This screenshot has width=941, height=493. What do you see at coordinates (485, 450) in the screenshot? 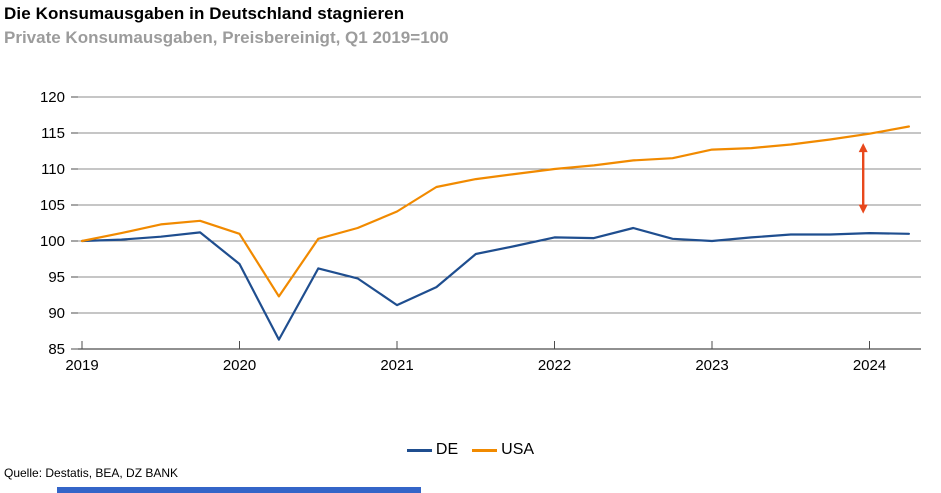
I see `usa-line-swatch` at bounding box center [485, 450].